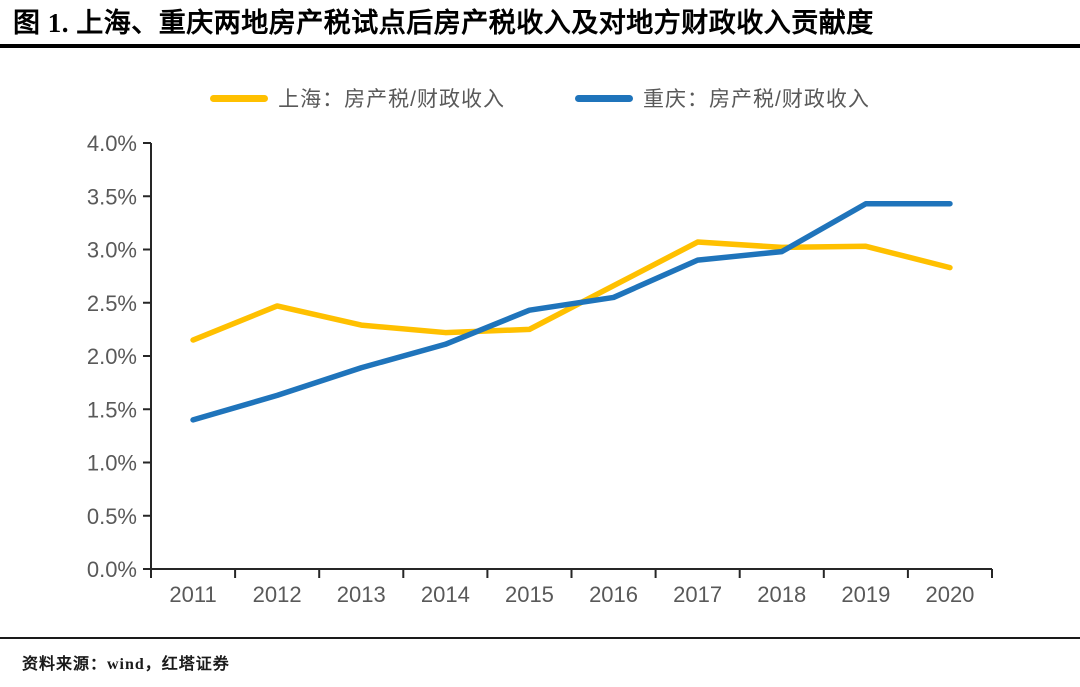 The width and height of the screenshot is (1080, 687). I want to click on y-axis-label: 4.0%, so click(112, 143).